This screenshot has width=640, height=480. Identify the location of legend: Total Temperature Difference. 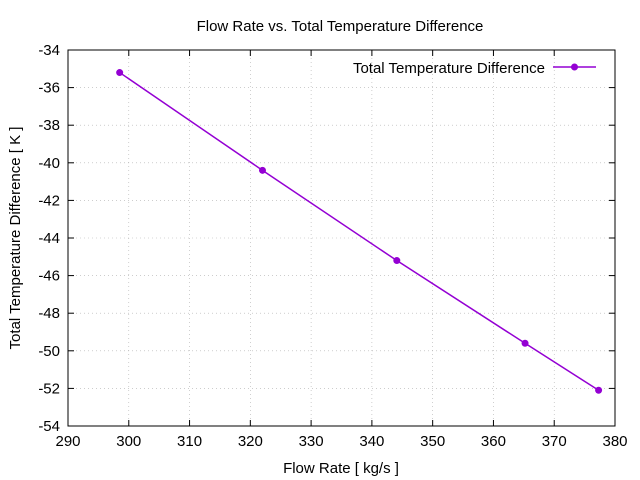
(474, 68).